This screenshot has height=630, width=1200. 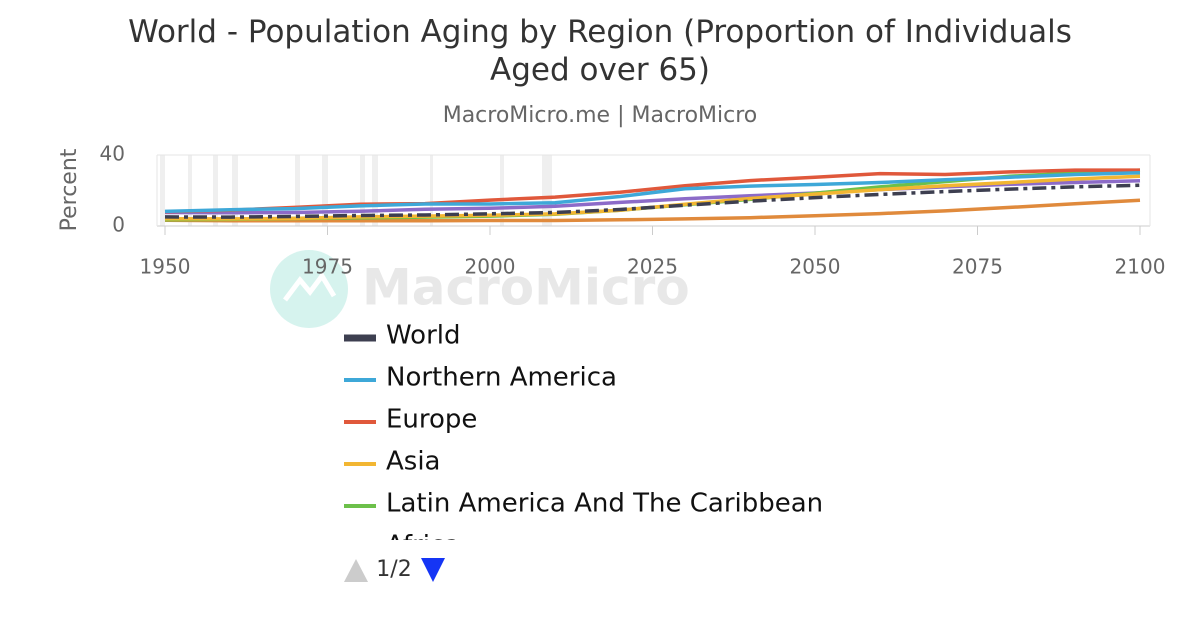 What do you see at coordinates (165, 267) in the screenshot?
I see `x-tick-label: 1950` at bounding box center [165, 267].